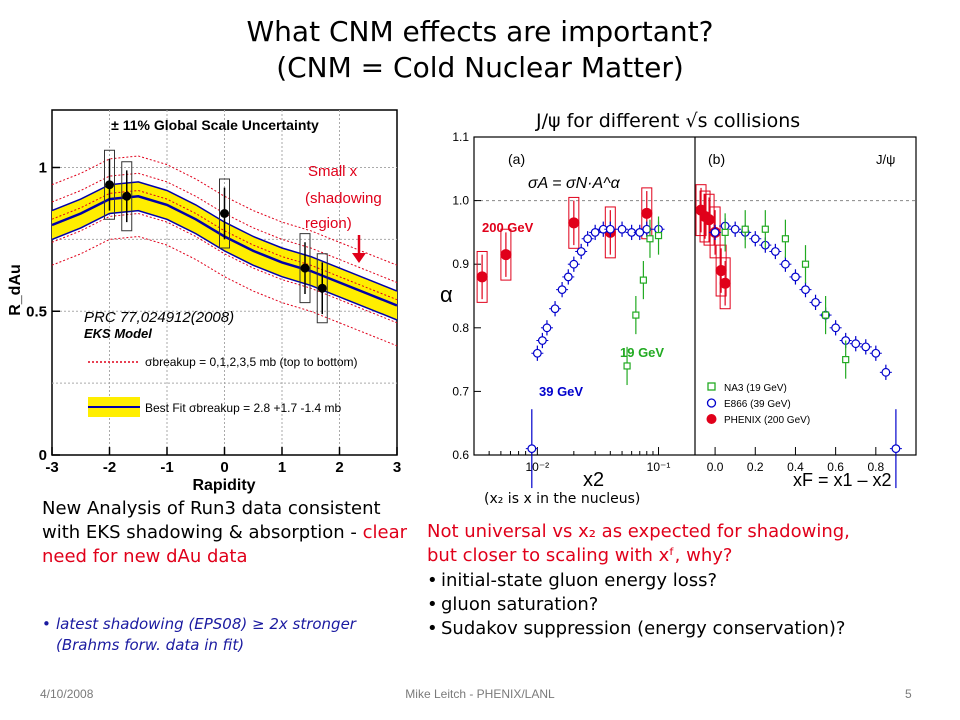 This screenshot has height=720, width=960. Describe the element at coordinates (15, 290) in the screenshot. I see `rdau-ylabel: R_dAu` at that location.